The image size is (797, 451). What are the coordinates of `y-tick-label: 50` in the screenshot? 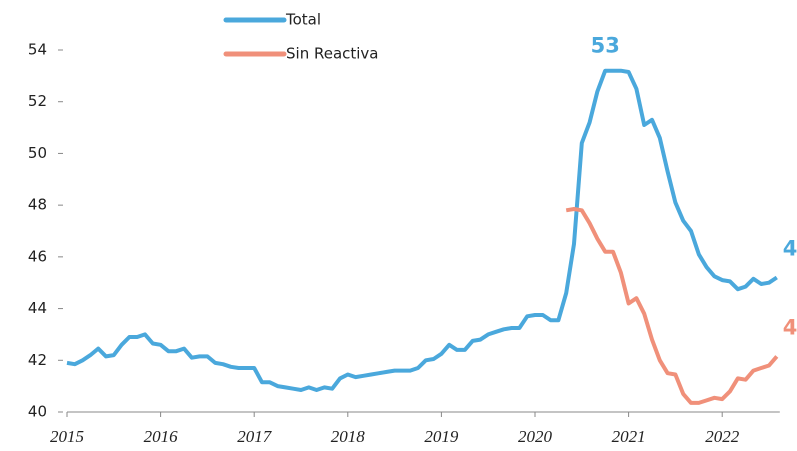 It's located at (37, 153).